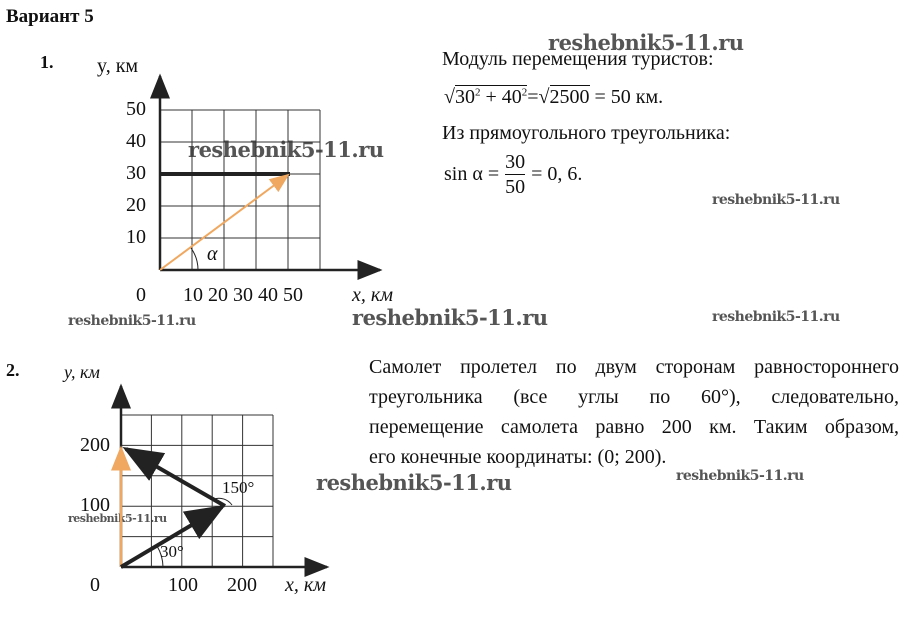 The height and width of the screenshot is (644, 908). Describe the element at coordinates (372, 295) in the screenshot. I see `x-axis-label-1: x, км` at that location.